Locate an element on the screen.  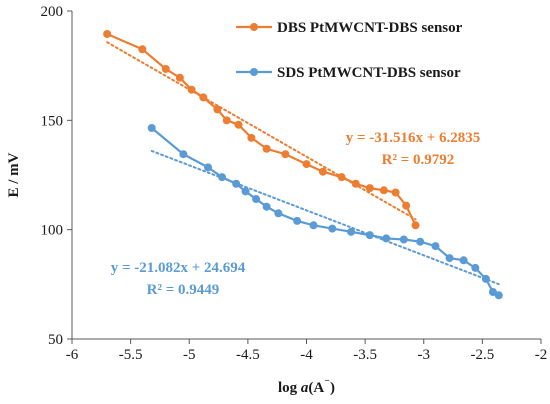
x-tick-label: -3.5 is located at coordinates (365, 355).